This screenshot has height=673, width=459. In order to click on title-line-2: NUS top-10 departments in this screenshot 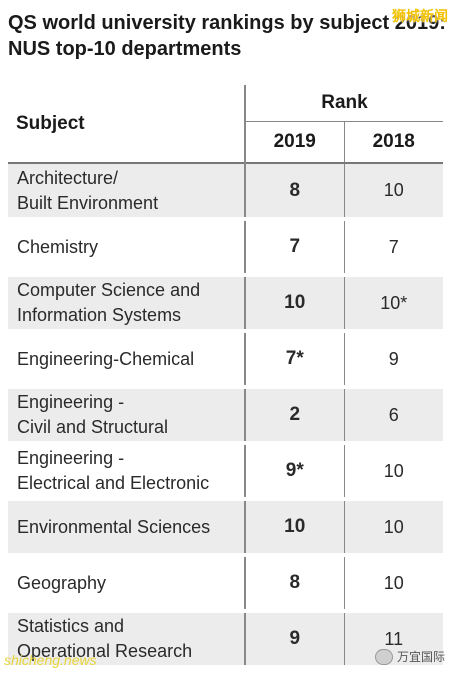, I will do `click(125, 49)`.